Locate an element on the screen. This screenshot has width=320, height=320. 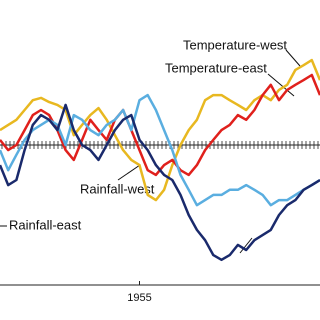
legend-label: Rainfall-east is located at coordinates (45, 224).